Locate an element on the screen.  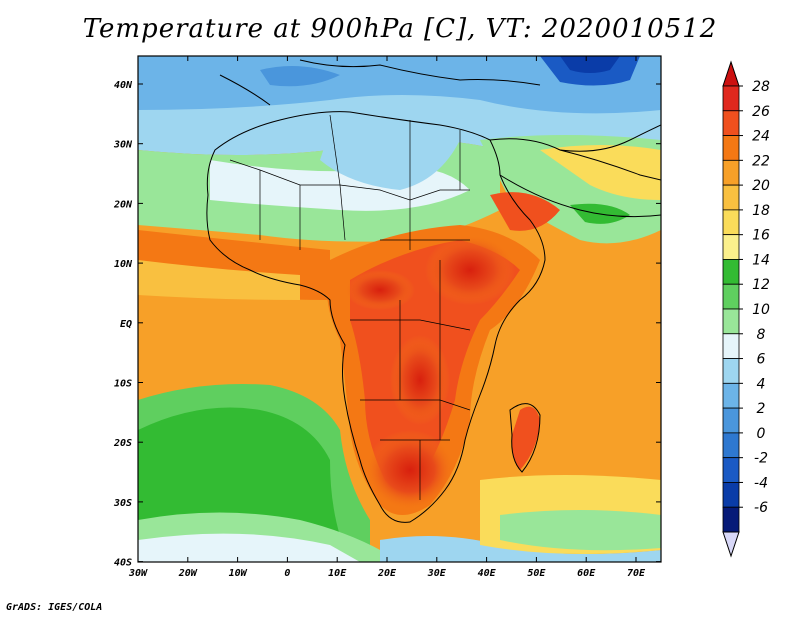
colorbar-label: -4 is located at coordinates (761, 483).